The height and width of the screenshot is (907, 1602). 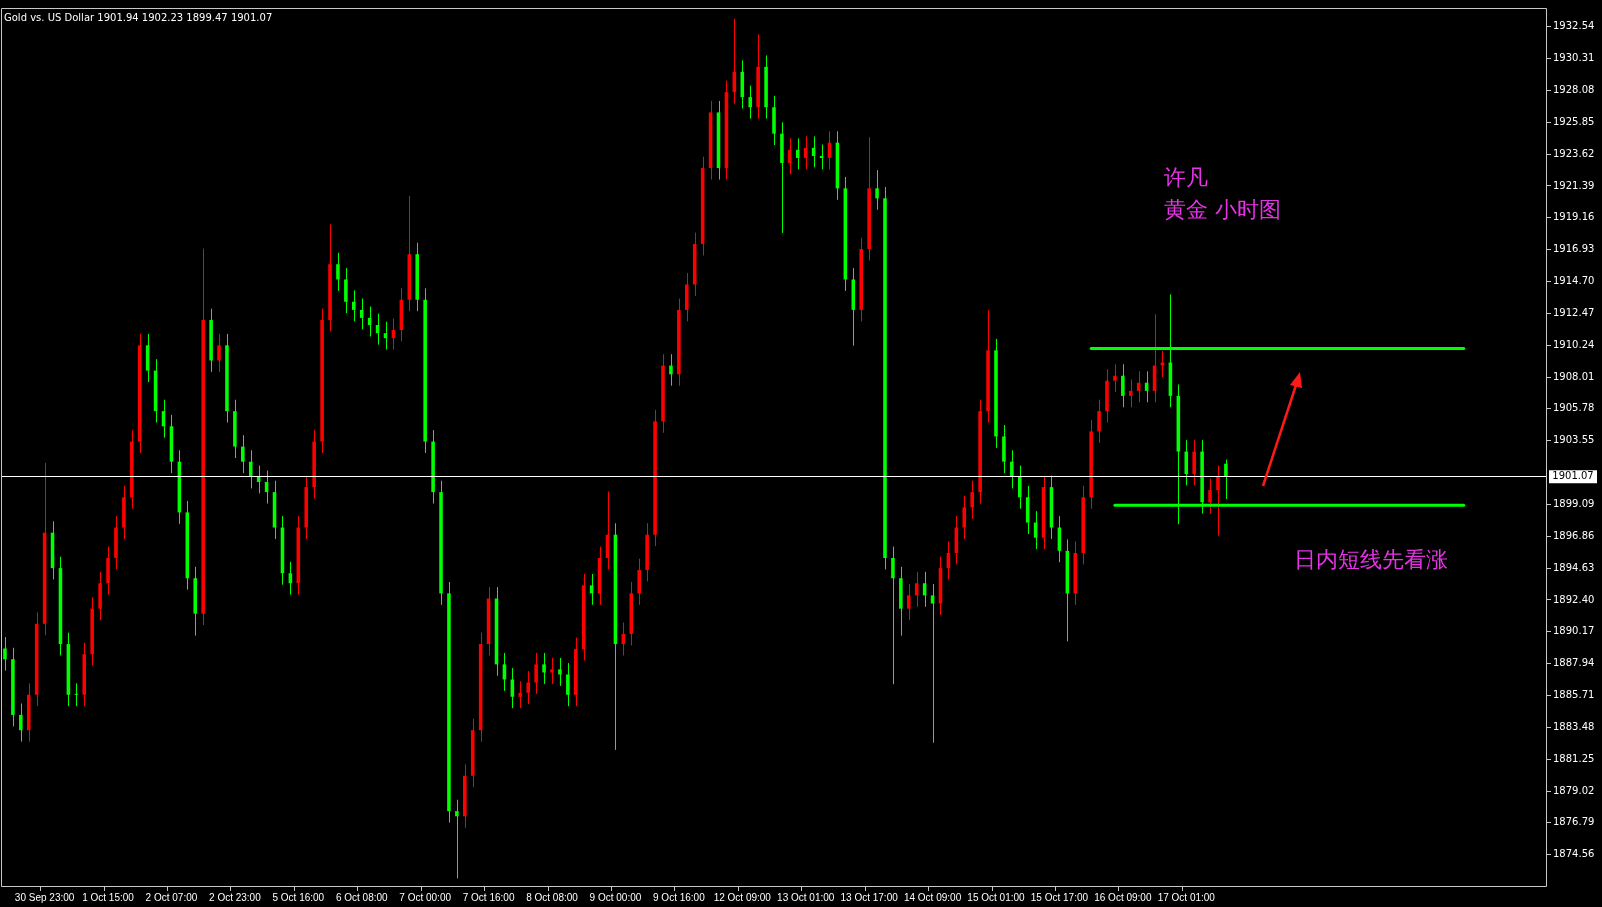 I want to click on y-tick-label: 1921.39, so click(x=1574, y=185).